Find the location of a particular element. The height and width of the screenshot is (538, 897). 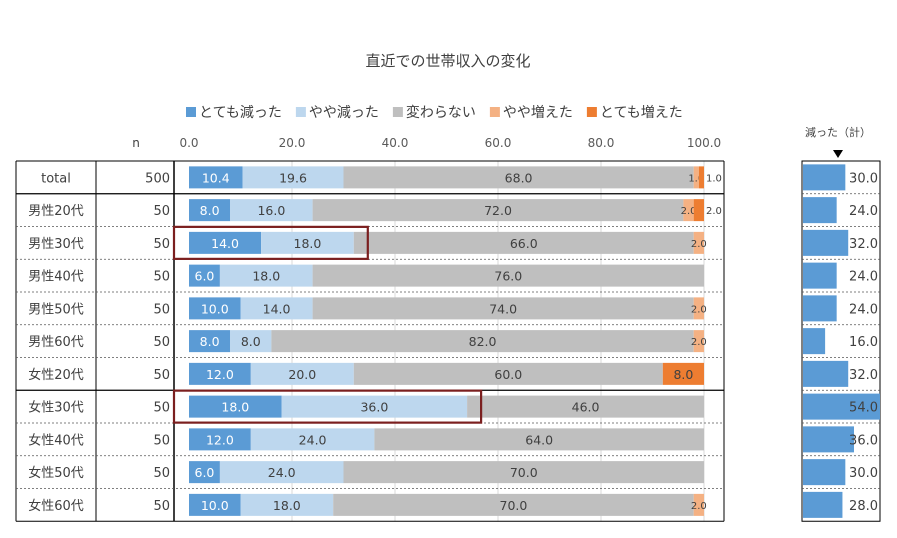

bar-label-1-2: 72.0 is located at coordinates (498, 210).